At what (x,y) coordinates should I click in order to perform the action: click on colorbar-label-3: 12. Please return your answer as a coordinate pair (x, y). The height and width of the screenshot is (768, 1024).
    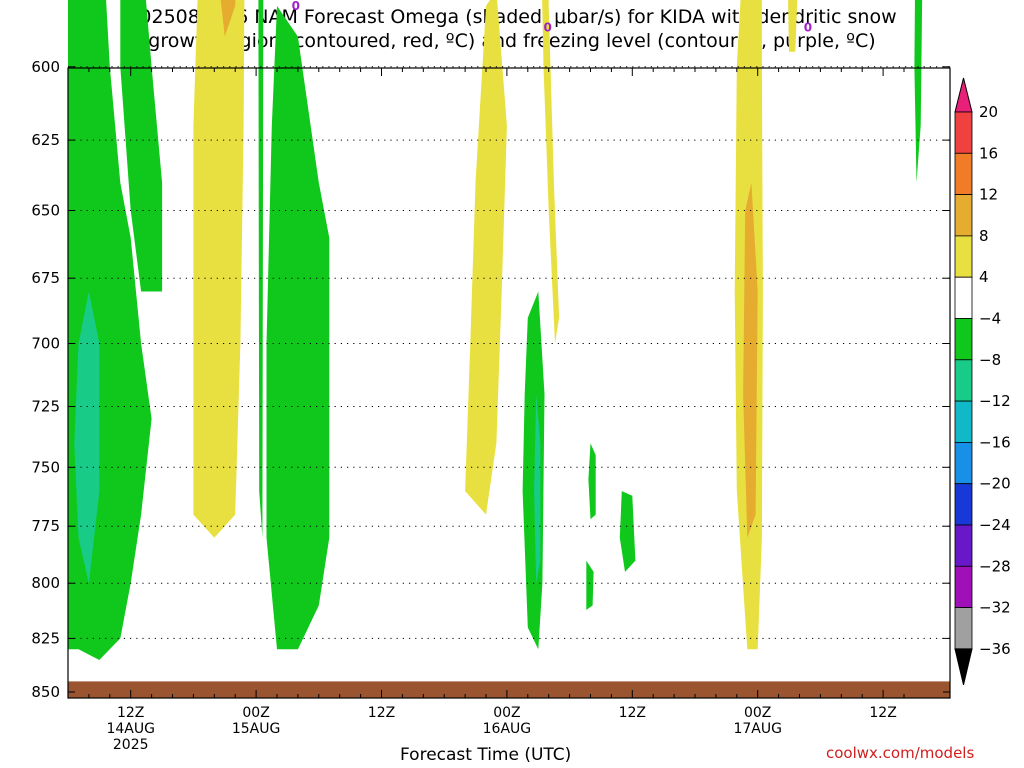
    Looking at the image, I should click on (988, 195).